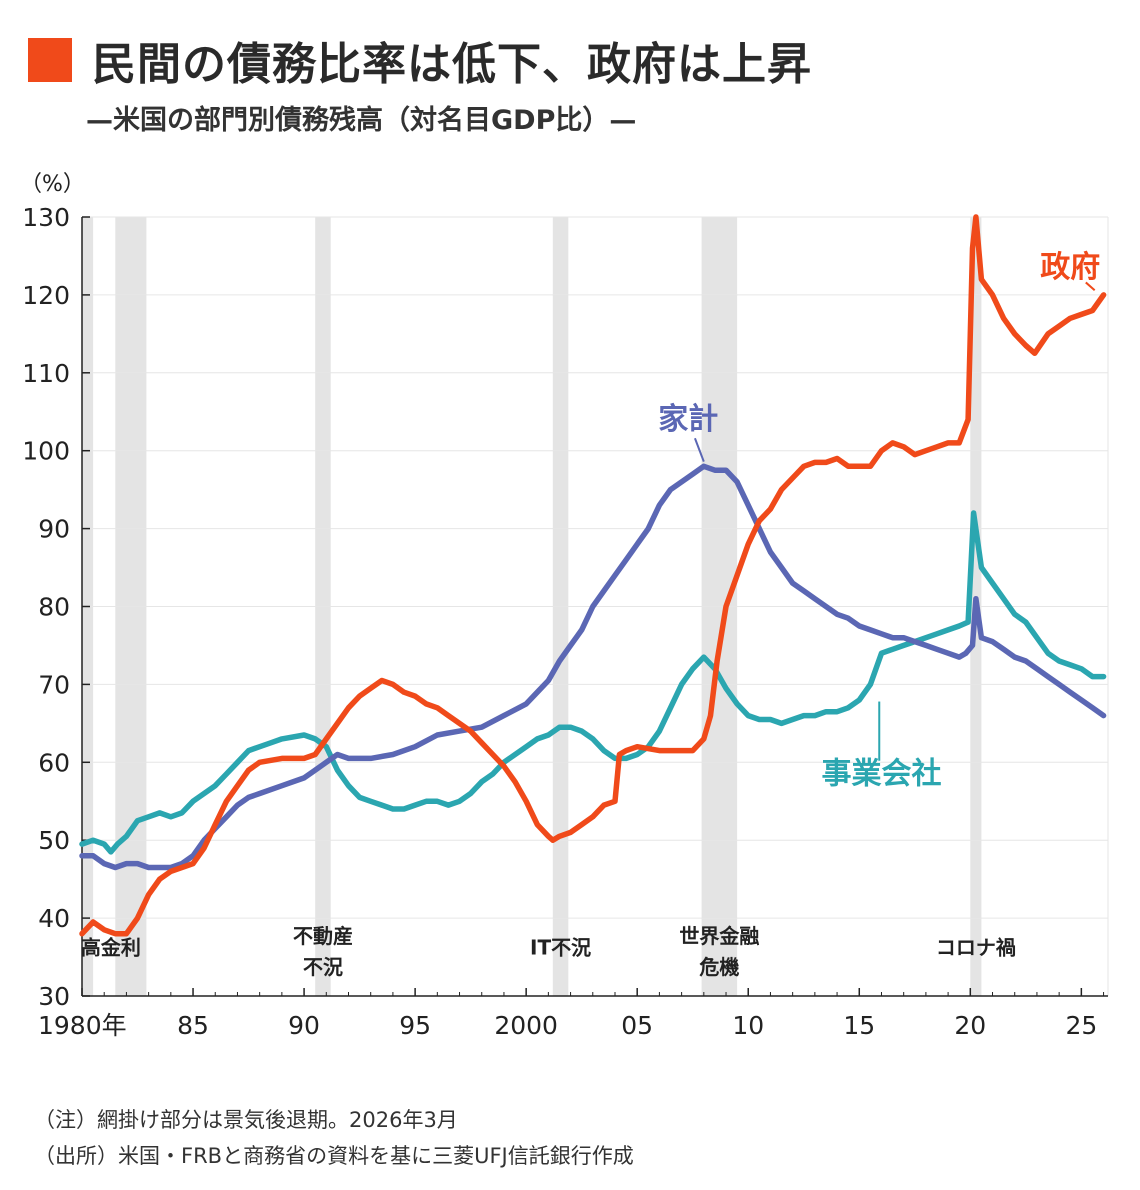  What do you see at coordinates (637, 1025) in the screenshot?
I see `x-tick-label: 05` at bounding box center [637, 1025].